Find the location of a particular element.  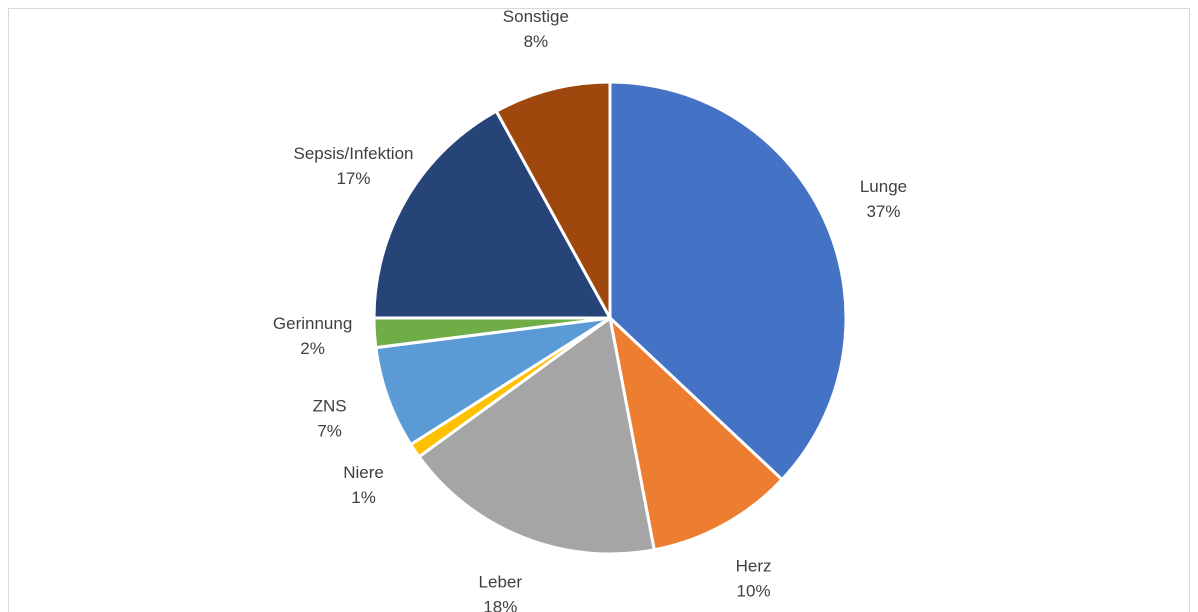

slice-value-label: 17% is located at coordinates (353, 178).